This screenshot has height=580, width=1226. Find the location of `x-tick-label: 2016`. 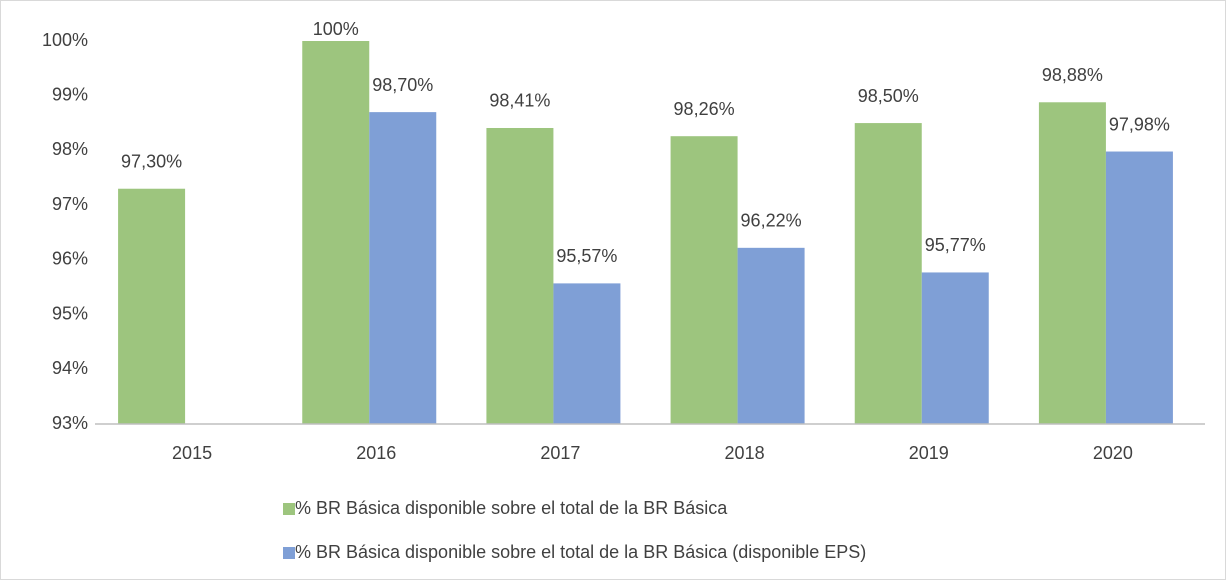

x-tick-label: 2016 is located at coordinates (376, 453).